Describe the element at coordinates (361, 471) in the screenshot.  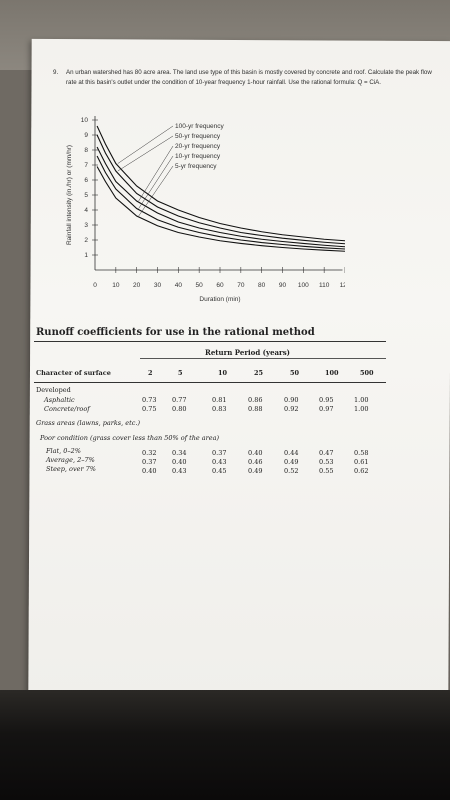
I see `table-cell: 0.62` at that location.